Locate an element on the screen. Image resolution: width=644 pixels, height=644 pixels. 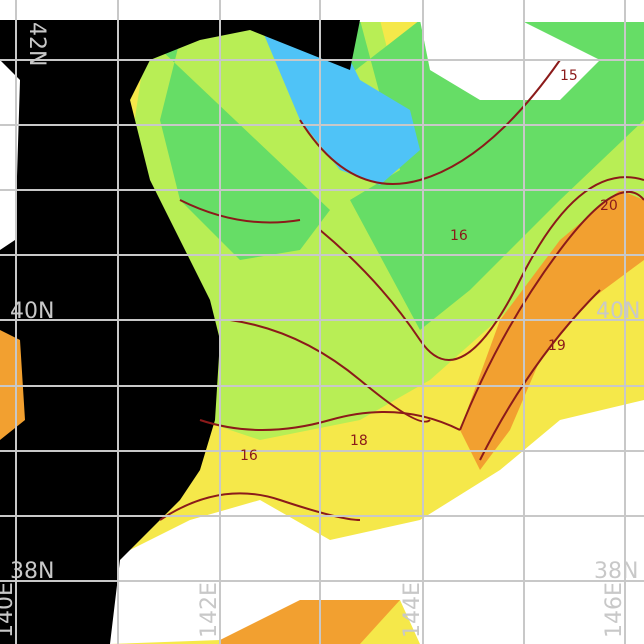
lon-label: 146E is located at coordinates (614, 610).